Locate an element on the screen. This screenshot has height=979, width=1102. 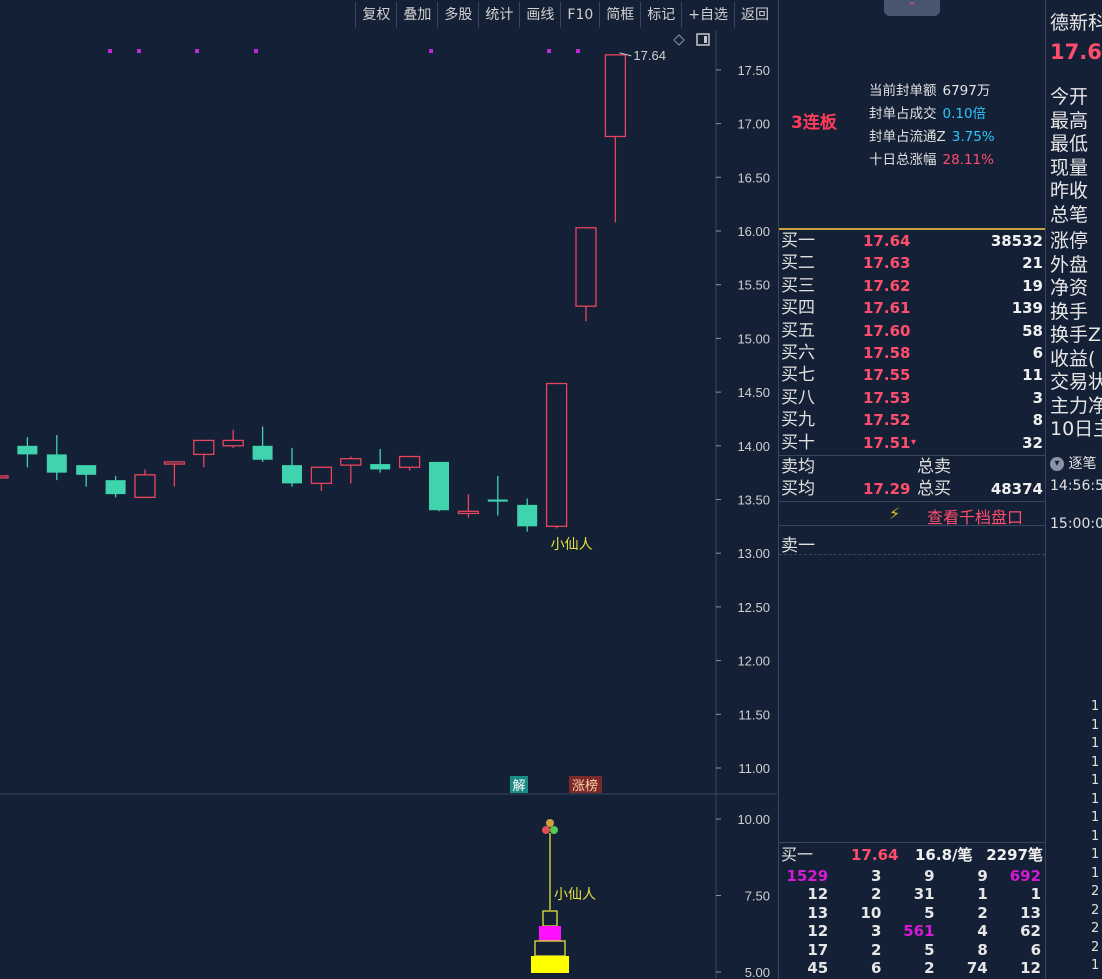
price-tick-label: 12.50 is located at coordinates (753, 607).